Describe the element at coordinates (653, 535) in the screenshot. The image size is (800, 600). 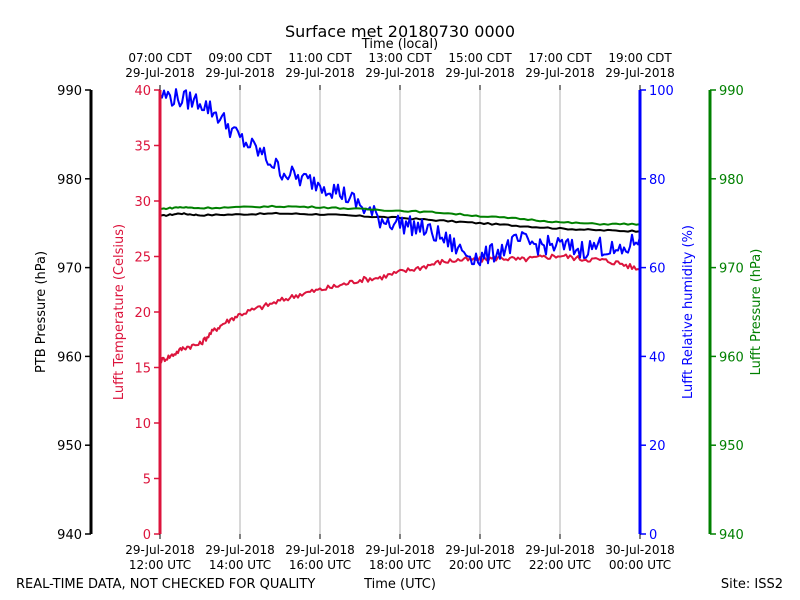
I see `humidity-tick-label: 0` at that location.